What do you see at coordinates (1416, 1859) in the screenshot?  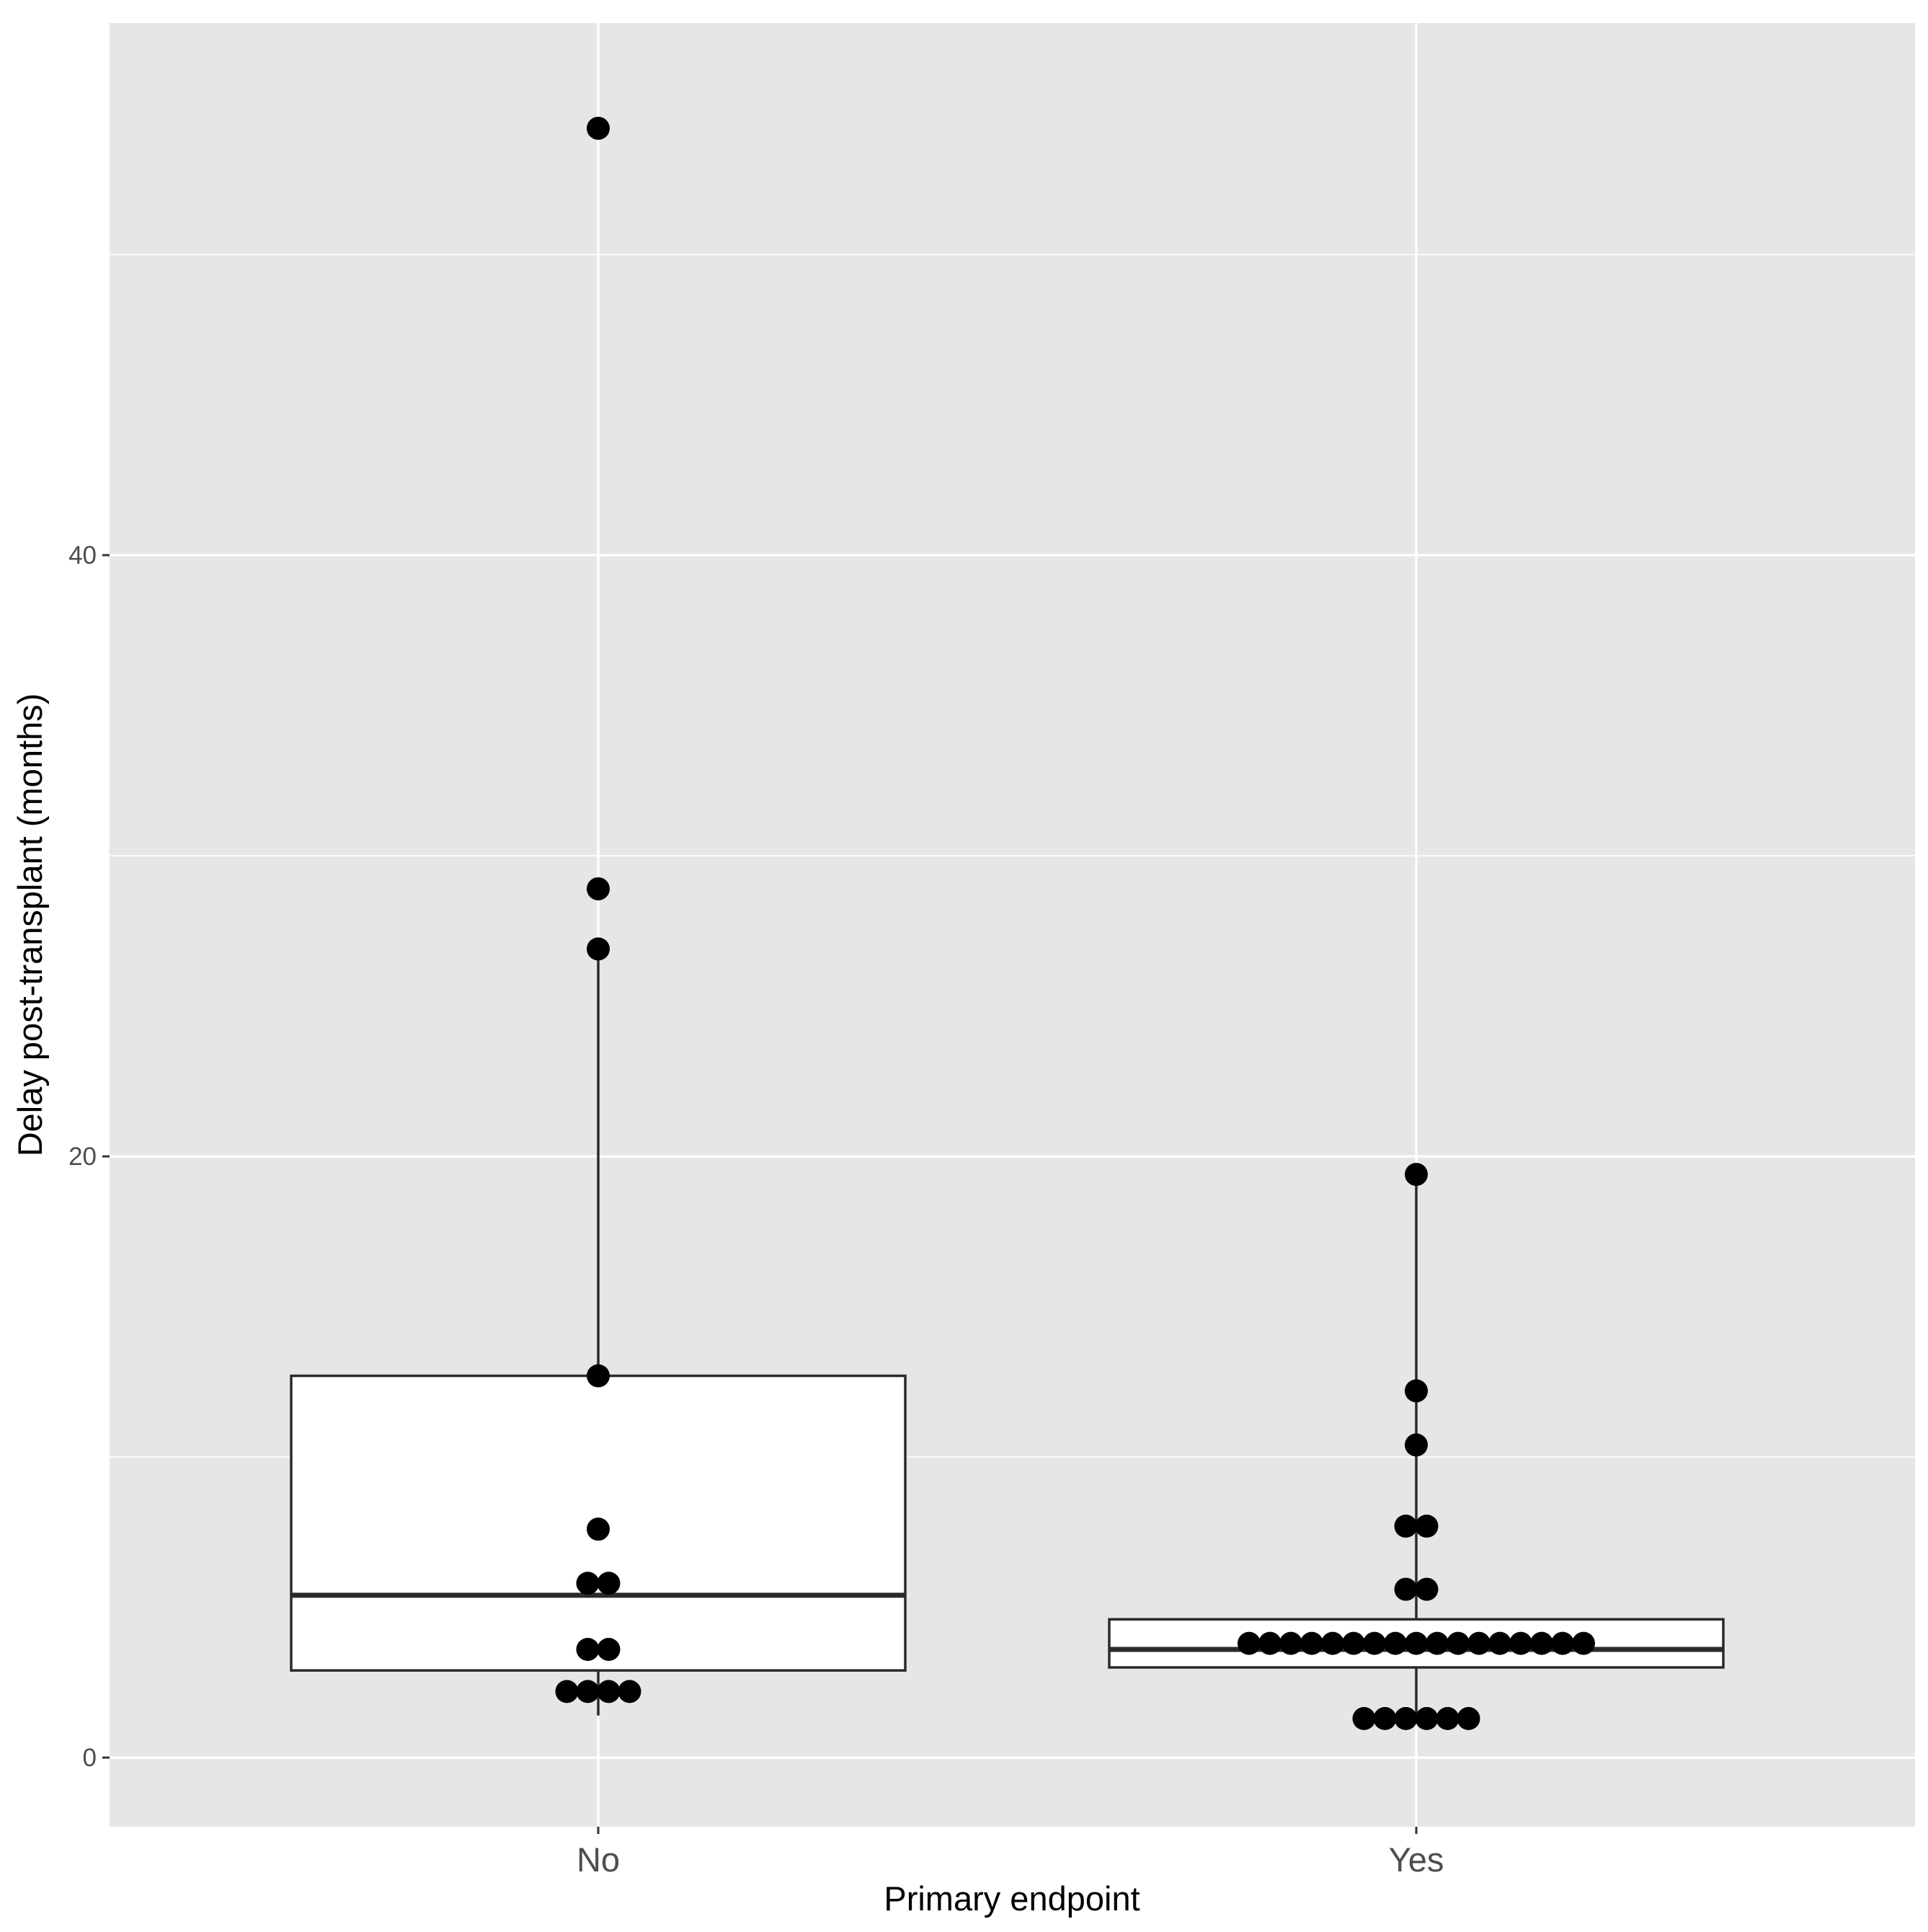 I see `x-tick-label: Yes` at bounding box center [1416, 1859].